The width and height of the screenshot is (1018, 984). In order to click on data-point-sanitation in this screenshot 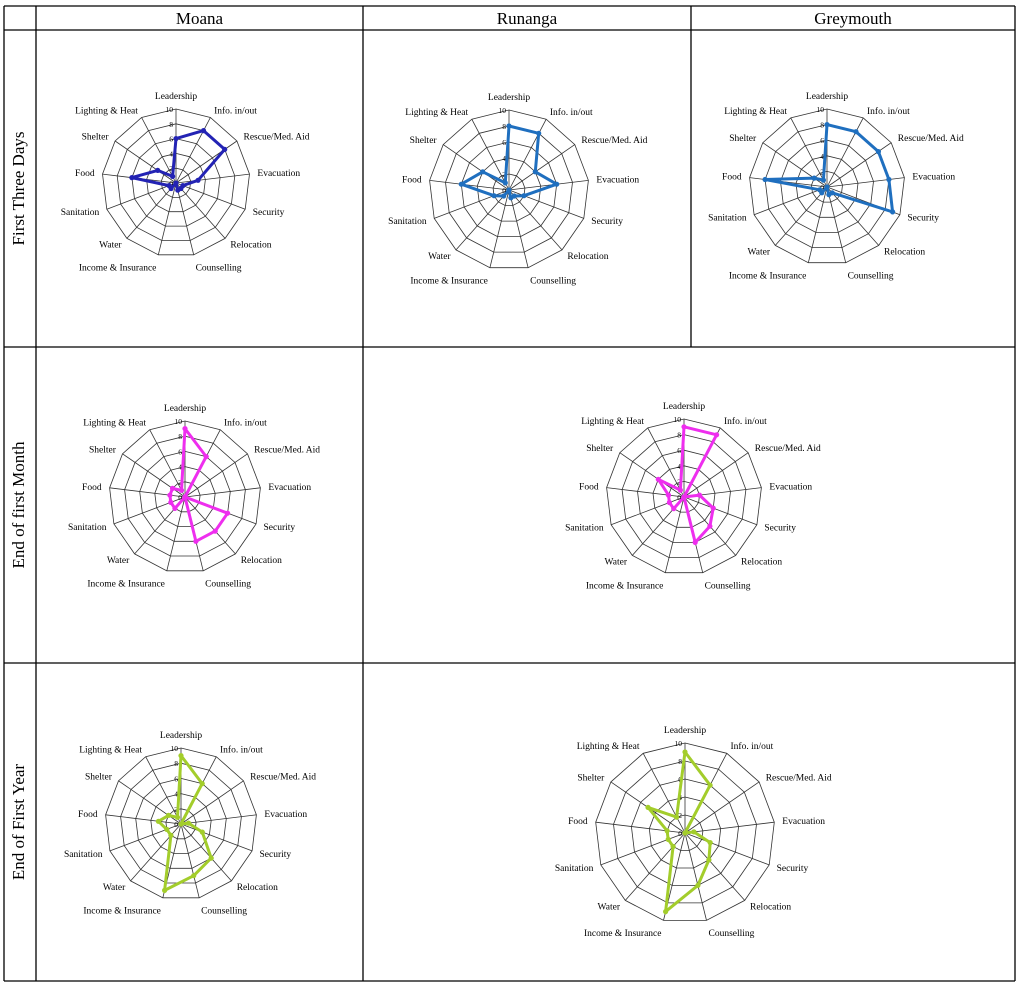, I will do `click(167, 829)`.